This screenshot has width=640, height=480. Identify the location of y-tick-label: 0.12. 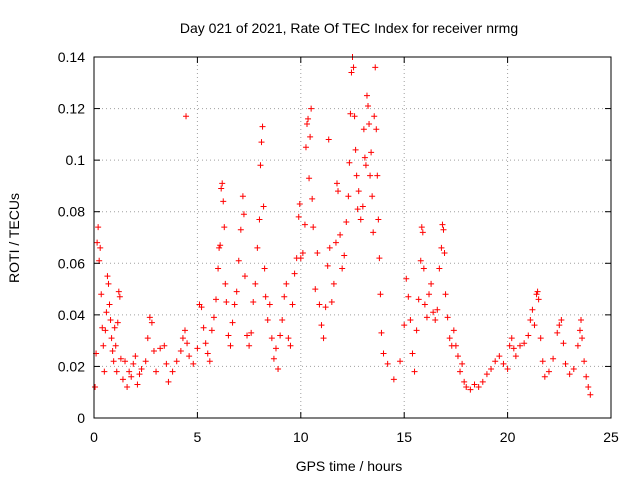
(71, 109).